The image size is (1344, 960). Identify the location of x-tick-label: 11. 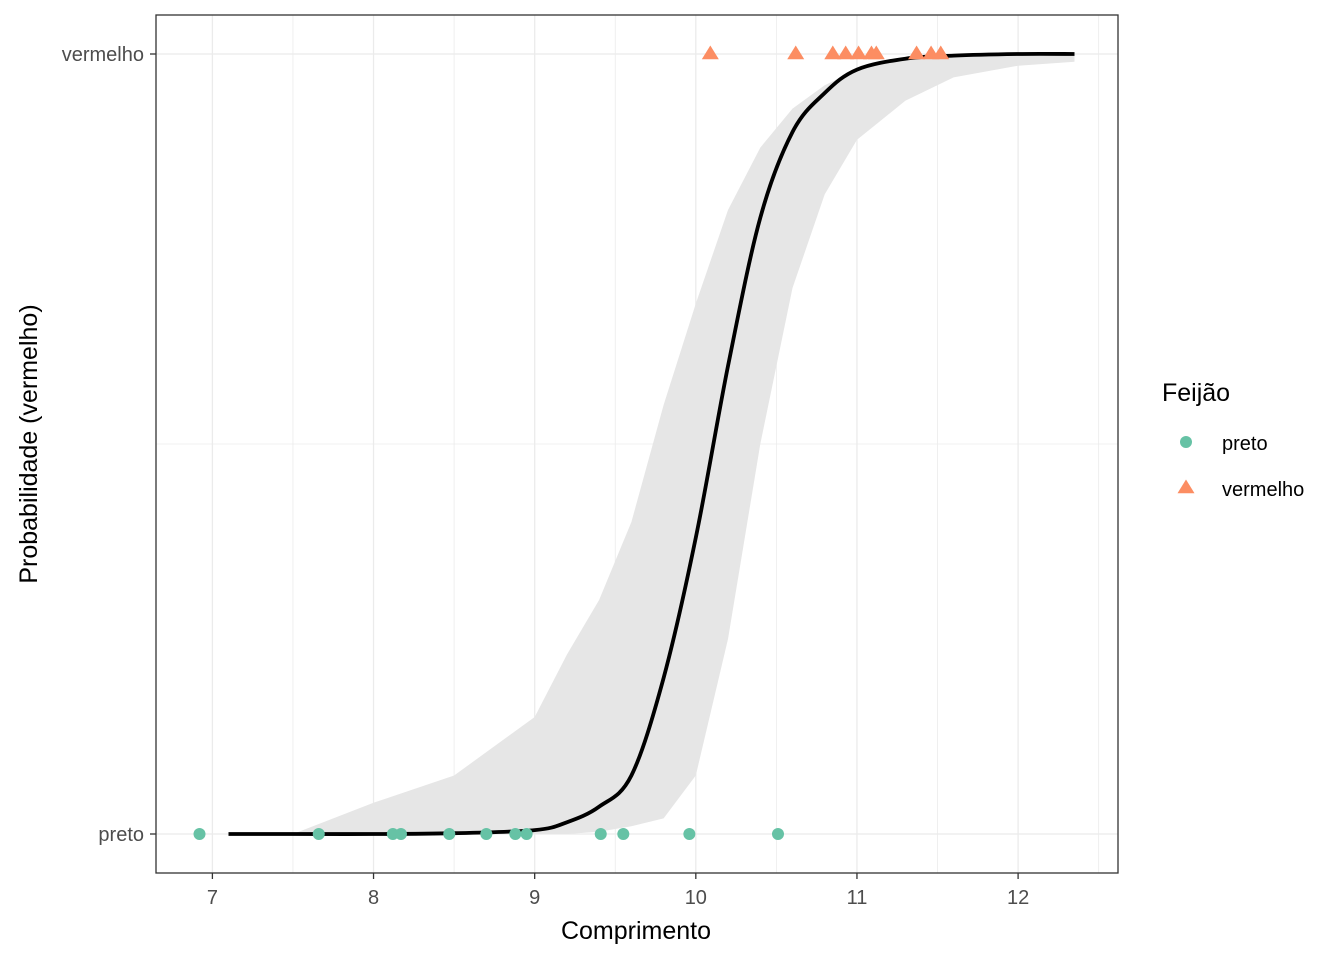
(857, 898).